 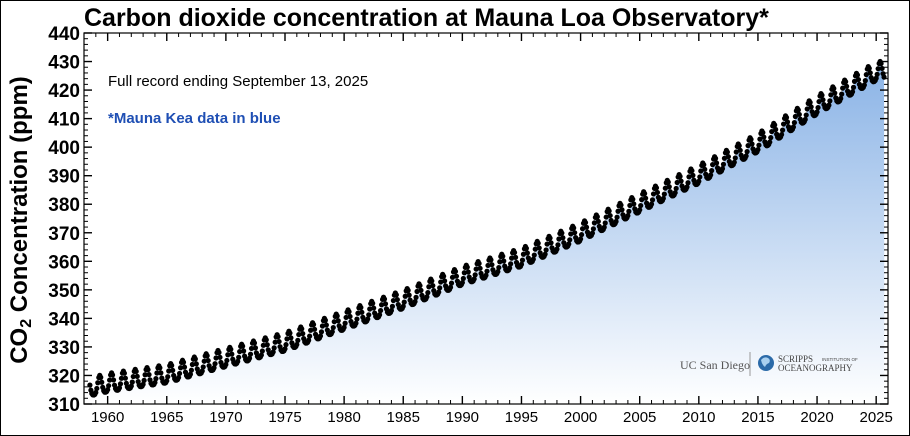 I want to click on x-tick-label: 2000, so click(x=580, y=417).